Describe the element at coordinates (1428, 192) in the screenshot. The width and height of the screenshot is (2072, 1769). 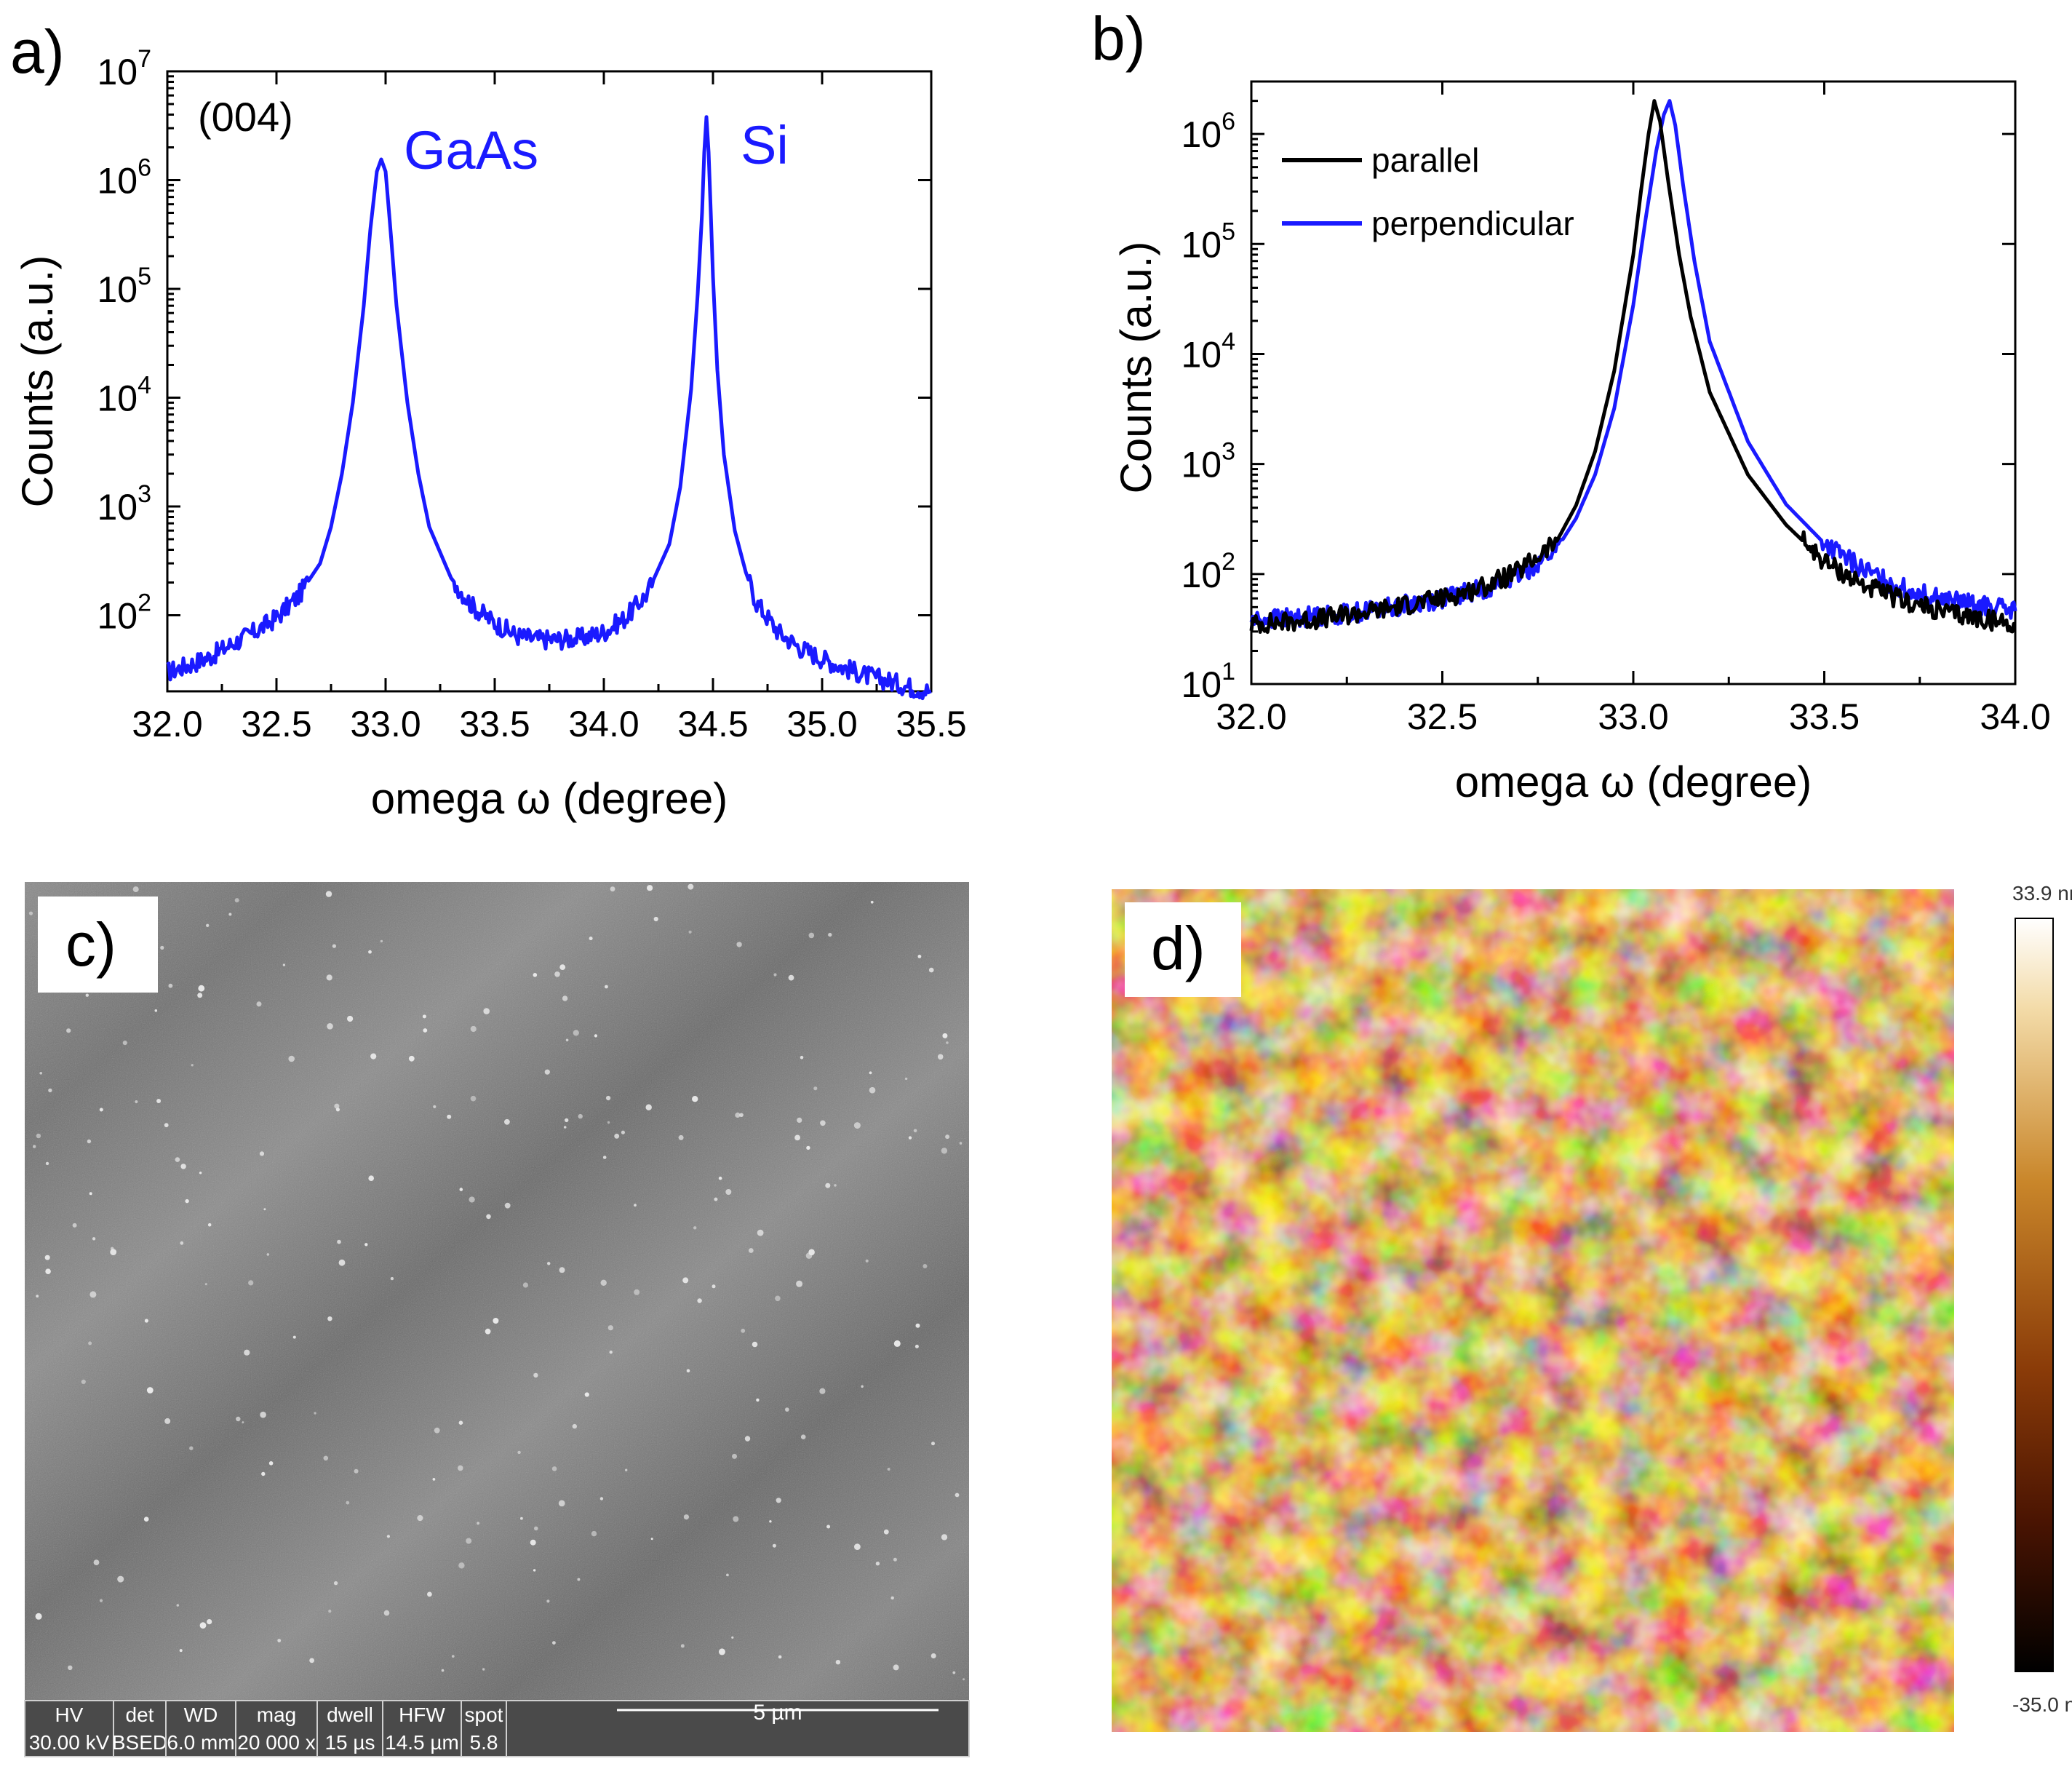
I see `panel-b-legend: parallel perpendicular` at that location.